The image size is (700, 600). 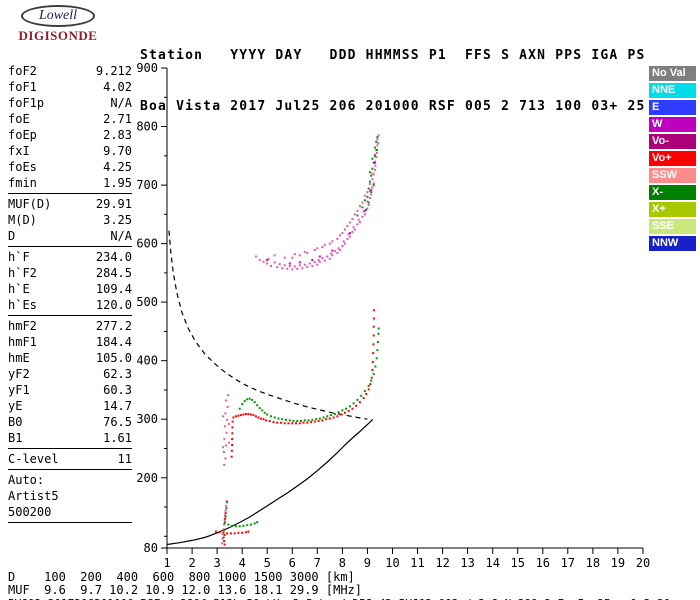 What do you see at coordinates (417, 563) in the screenshot?
I see `svg-text: 11` at bounding box center [417, 563].